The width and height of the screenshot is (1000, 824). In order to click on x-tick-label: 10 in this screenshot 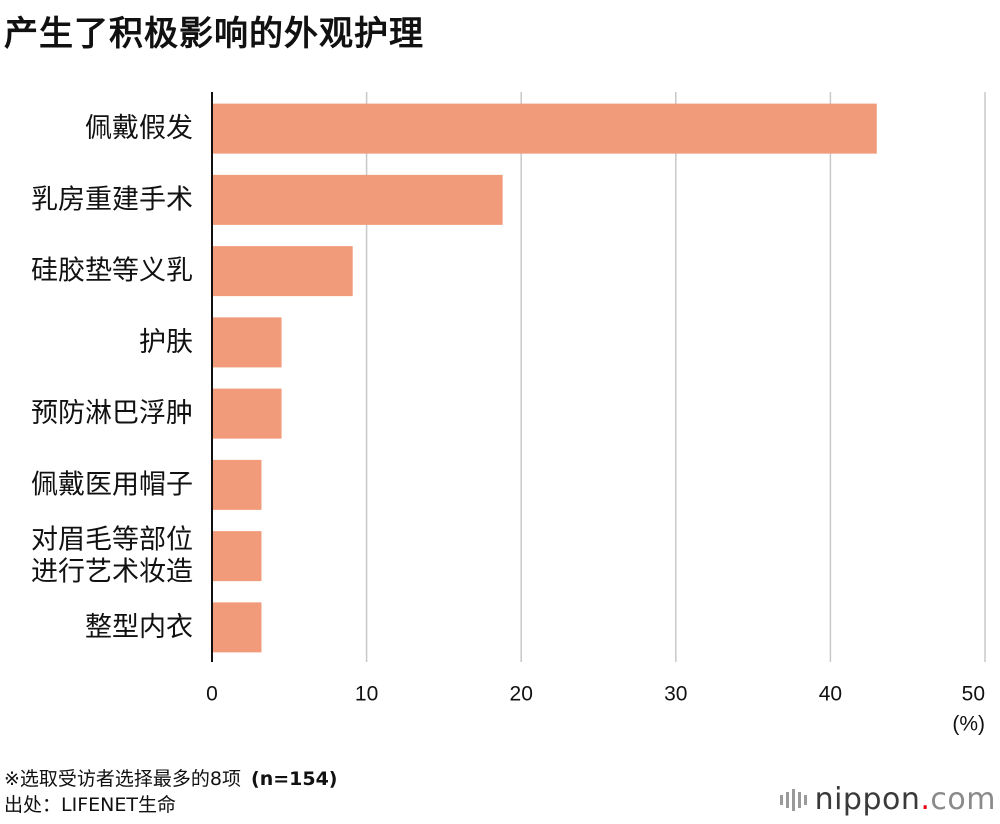, I will do `click(366, 694)`.